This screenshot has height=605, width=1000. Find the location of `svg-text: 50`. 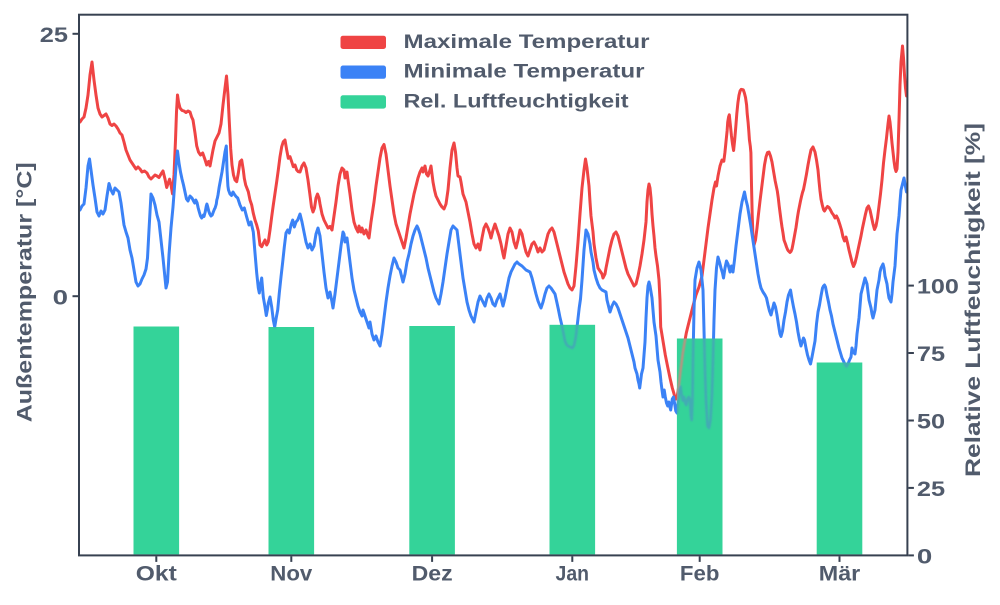

svg-text: 50 is located at coordinates (931, 422).